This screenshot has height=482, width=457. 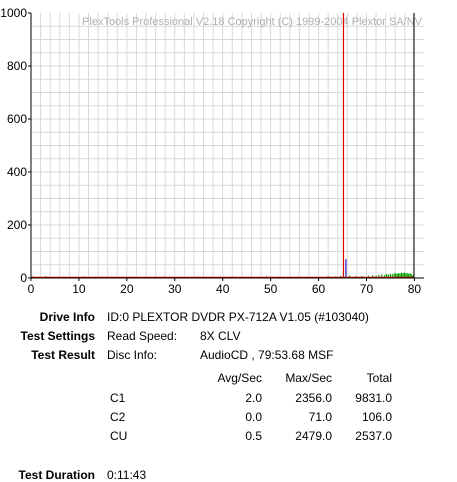 What do you see at coordinates (415, 289) in the screenshot?
I see `x-tick-label: 80` at bounding box center [415, 289].